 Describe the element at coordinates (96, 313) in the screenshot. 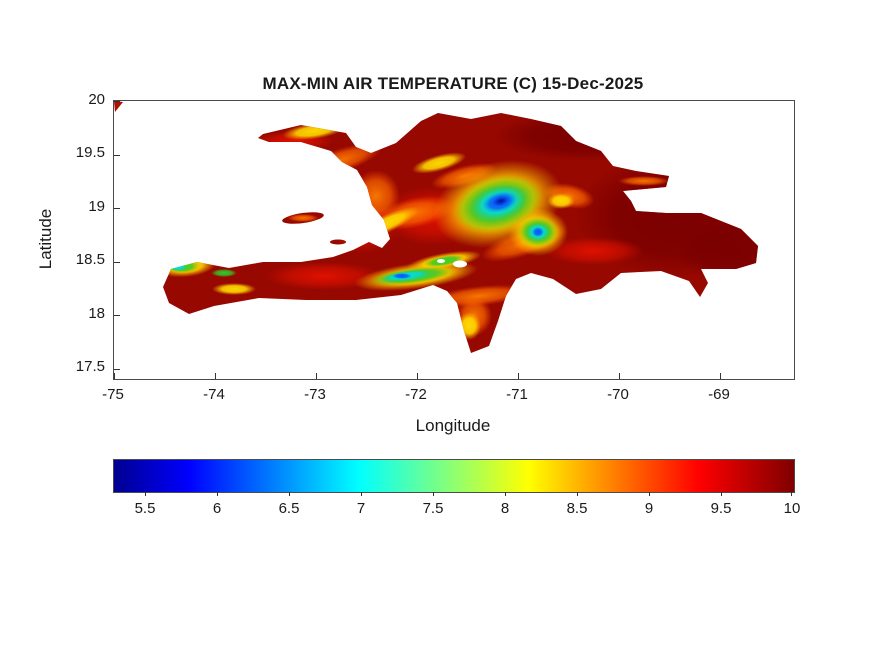

I see `y-tick-label: 18` at that location.